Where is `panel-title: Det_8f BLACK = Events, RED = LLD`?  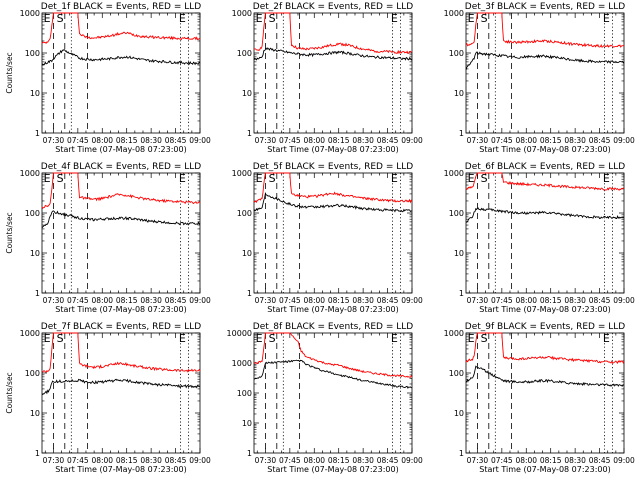
panel-title: Det_8f BLACK = Events, RED = LLD is located at coordinates (333, 327).